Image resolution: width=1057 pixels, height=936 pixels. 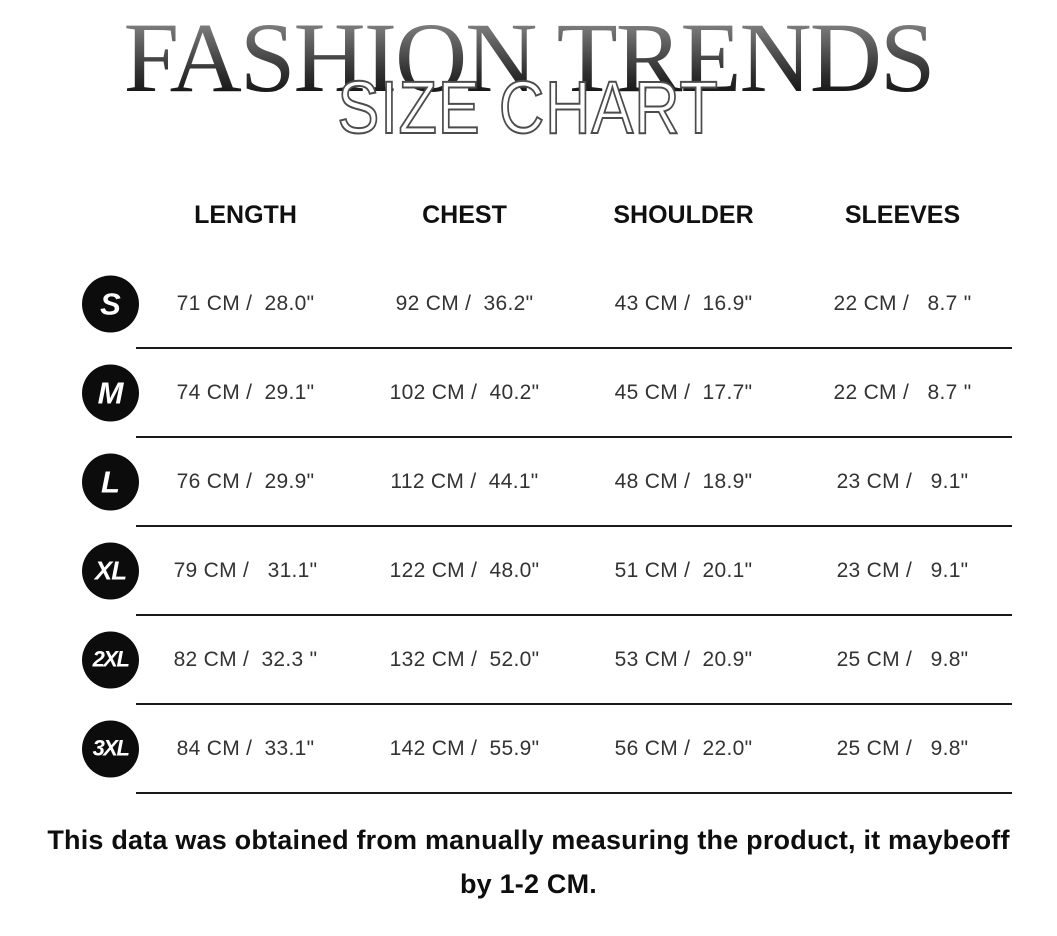 I want to click on size-badge-m: M, so click(x=110, y=392).